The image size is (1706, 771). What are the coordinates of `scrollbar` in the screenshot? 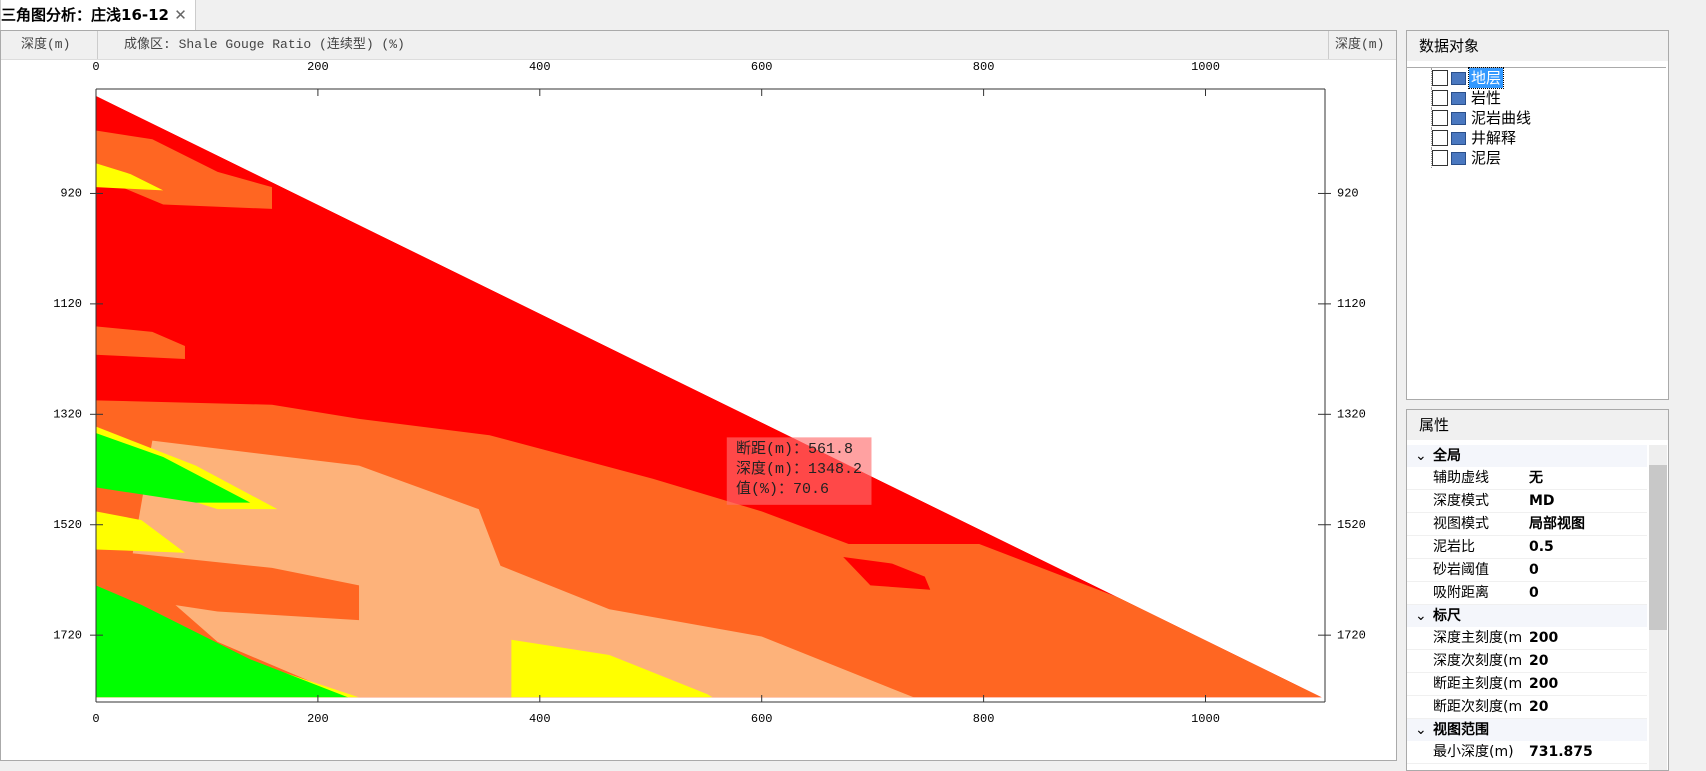 It's located at (1658, 607).